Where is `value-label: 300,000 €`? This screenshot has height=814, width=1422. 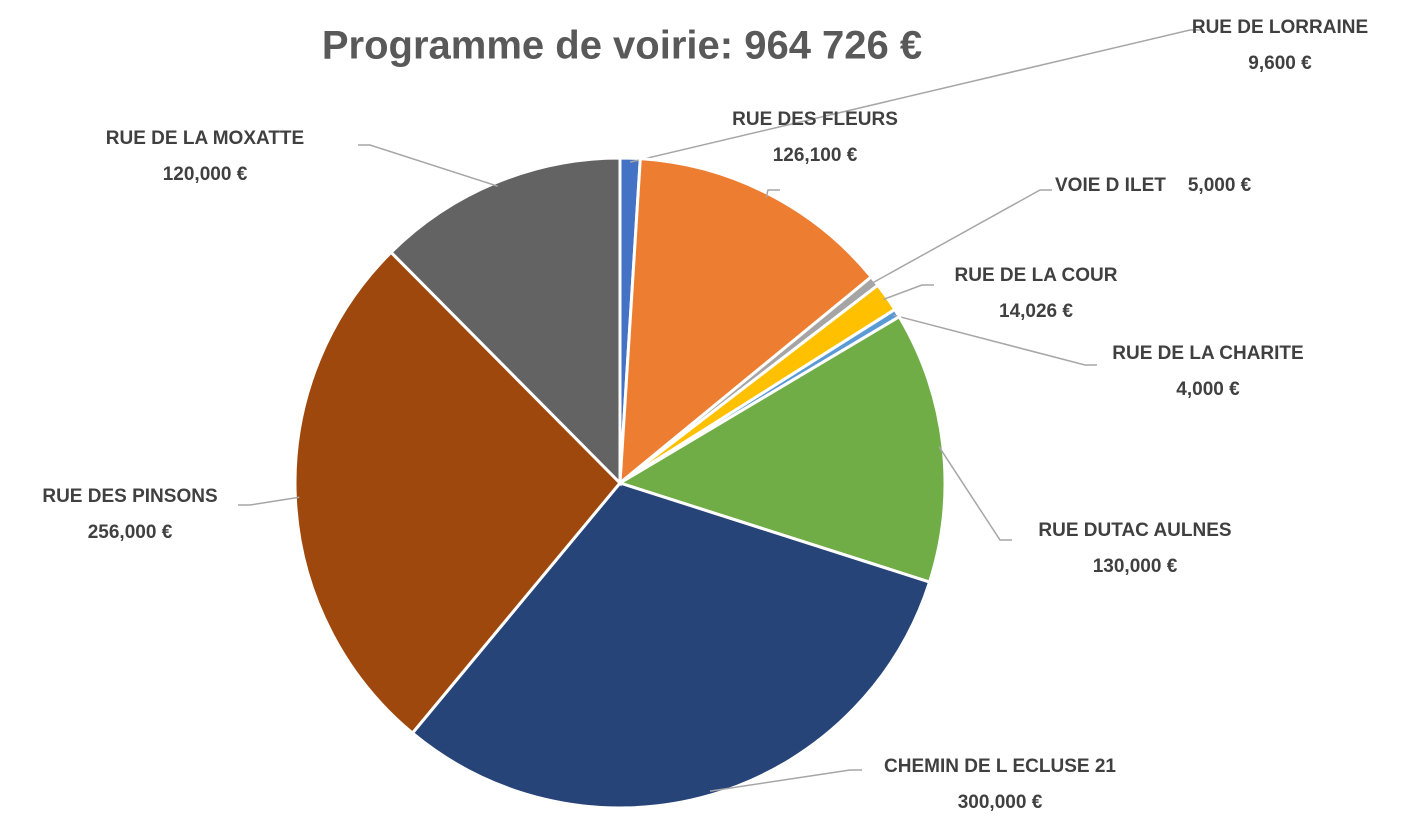 value-label: 300,000 € is located at coordinates (1000, 802).